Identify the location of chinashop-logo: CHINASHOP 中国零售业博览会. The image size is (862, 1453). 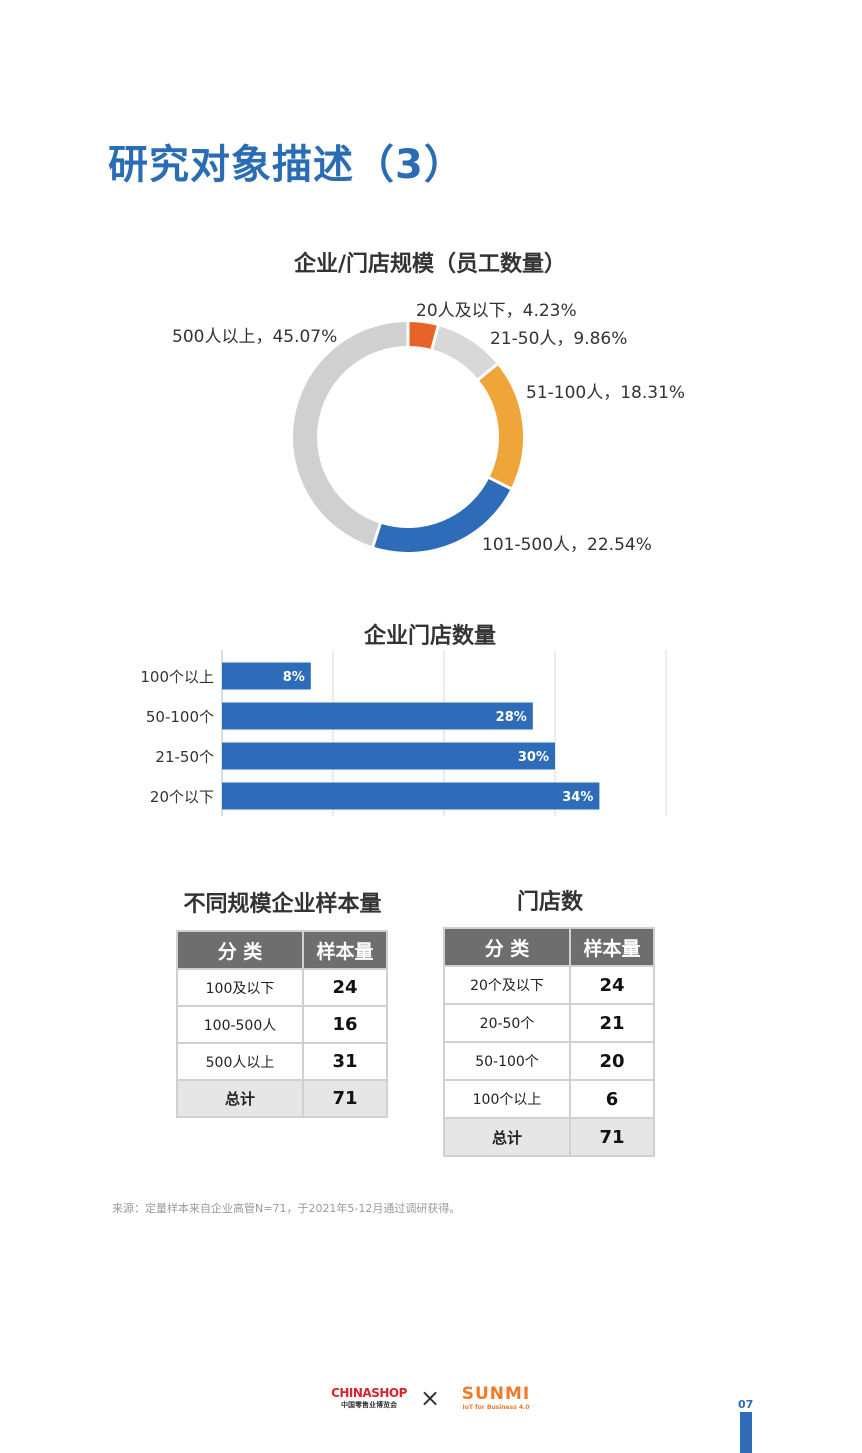
(369, 1398).